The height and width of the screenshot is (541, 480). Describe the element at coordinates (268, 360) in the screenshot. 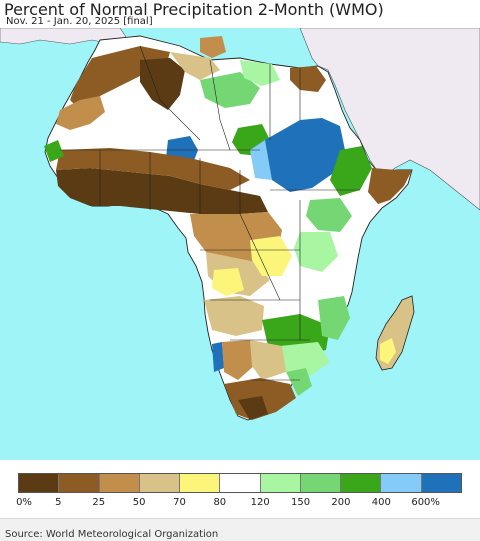

I see `botswana-tan` at that location.